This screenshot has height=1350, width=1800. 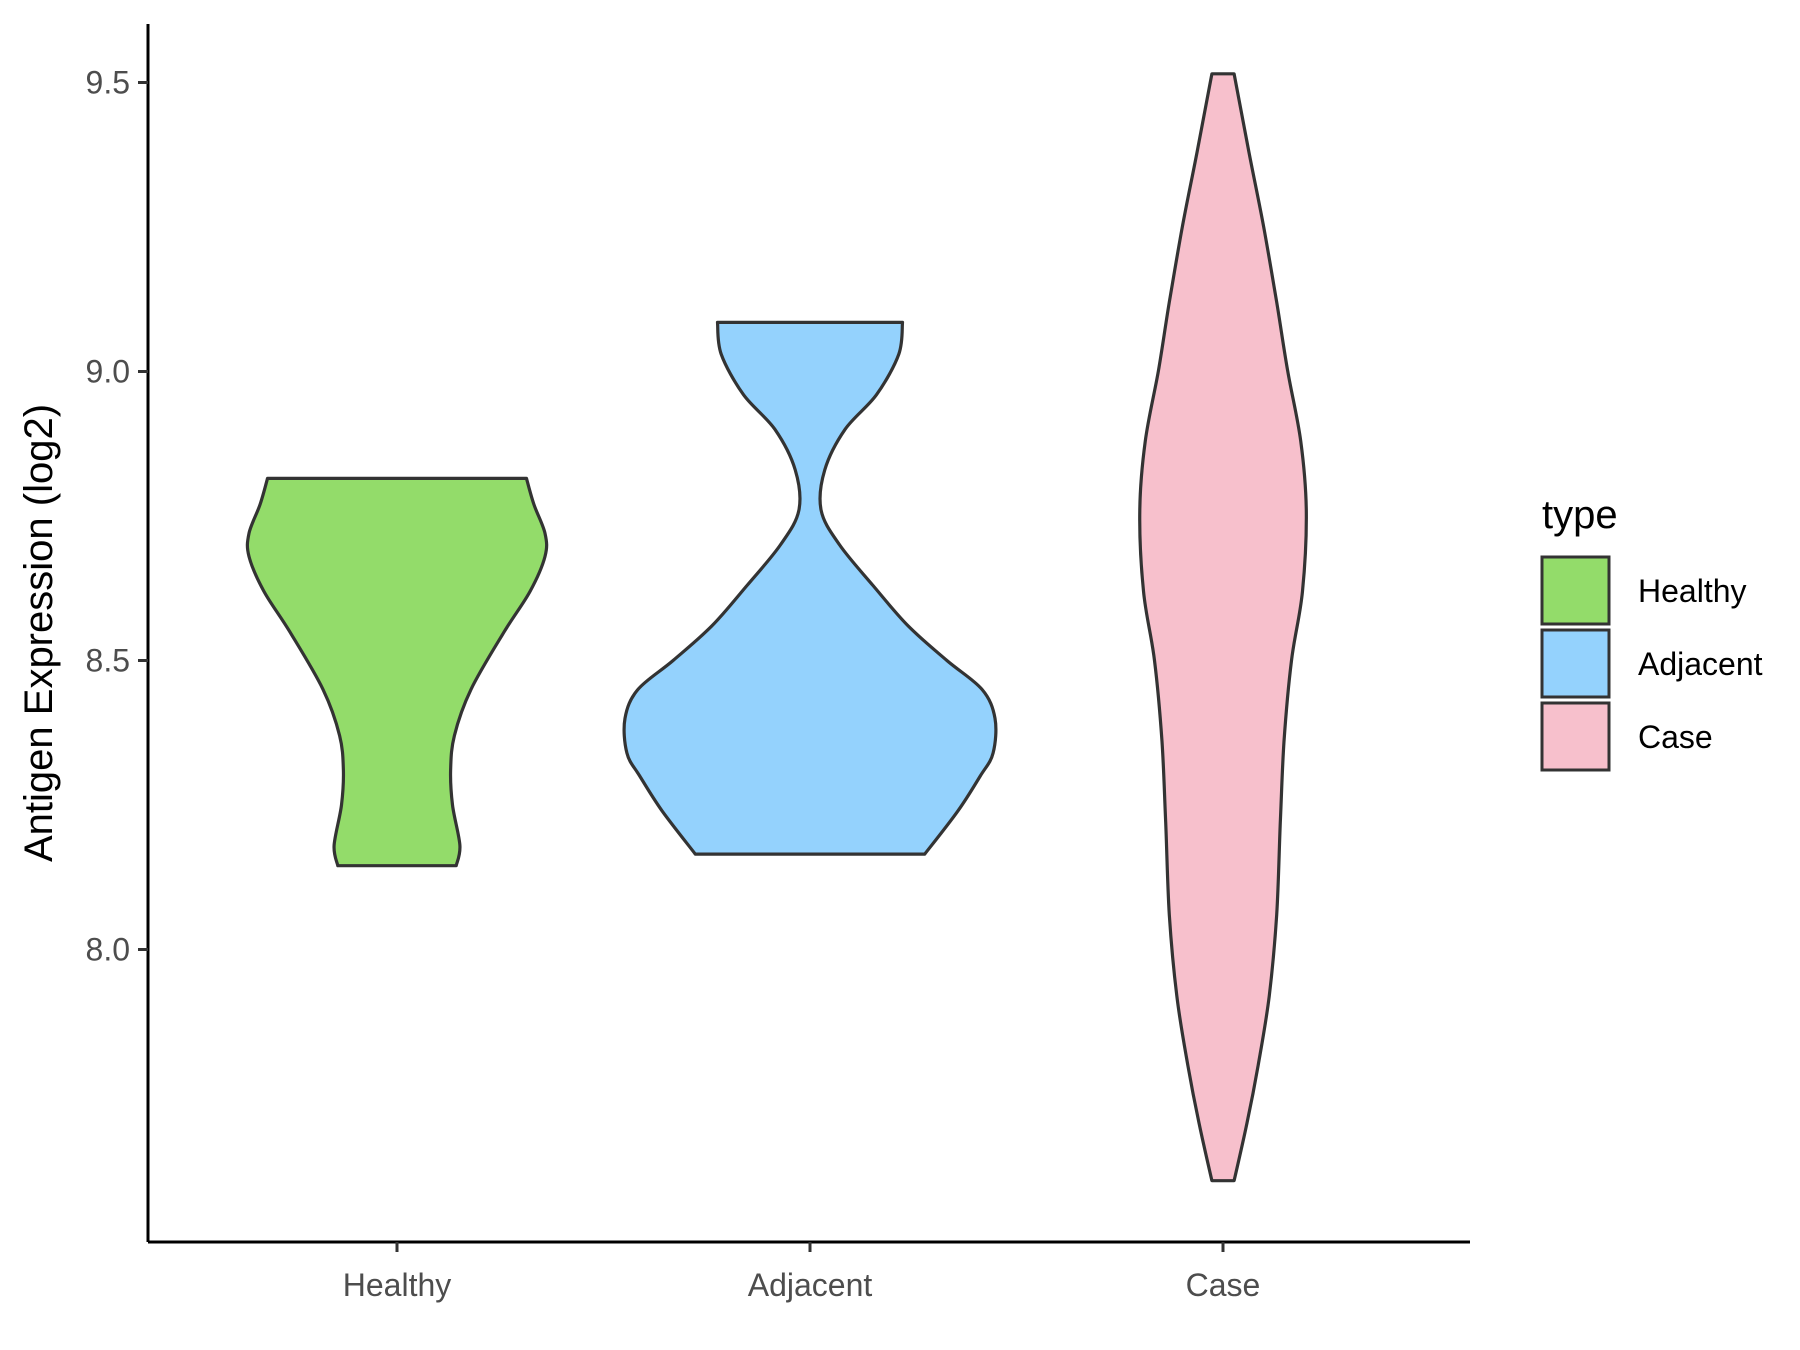 What do you see at coordinates (1223, 627) in the screenshot?
I see `violin-case` at bounding box center [1223, 627].